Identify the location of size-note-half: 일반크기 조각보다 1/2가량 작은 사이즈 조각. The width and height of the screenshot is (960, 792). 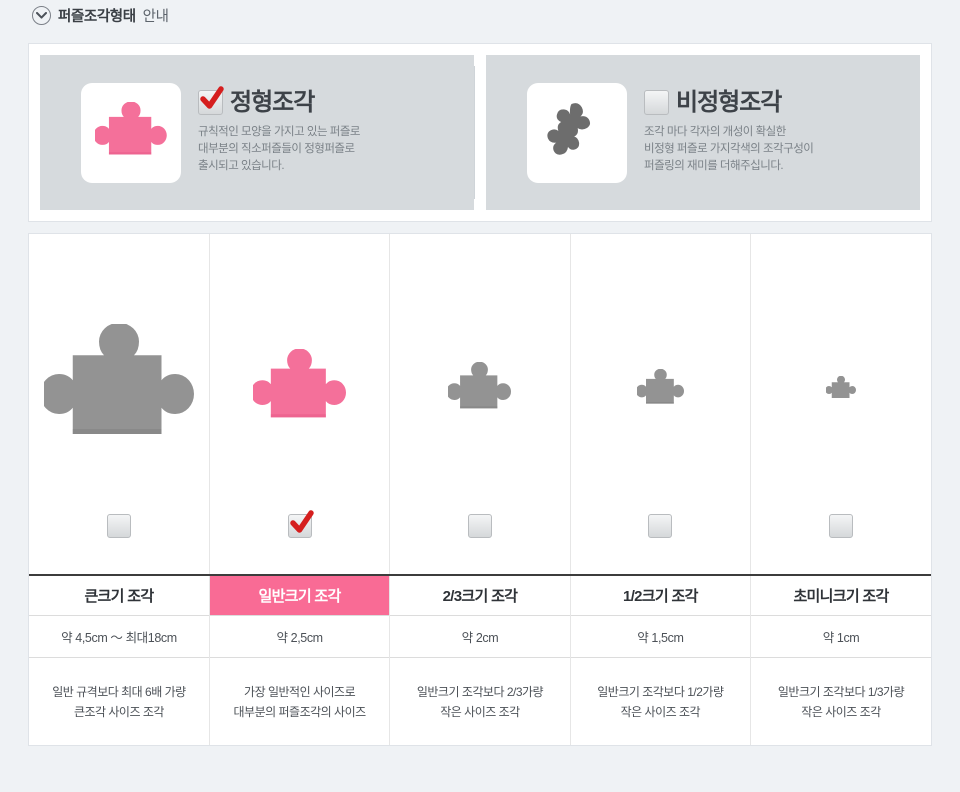
(660, 701).